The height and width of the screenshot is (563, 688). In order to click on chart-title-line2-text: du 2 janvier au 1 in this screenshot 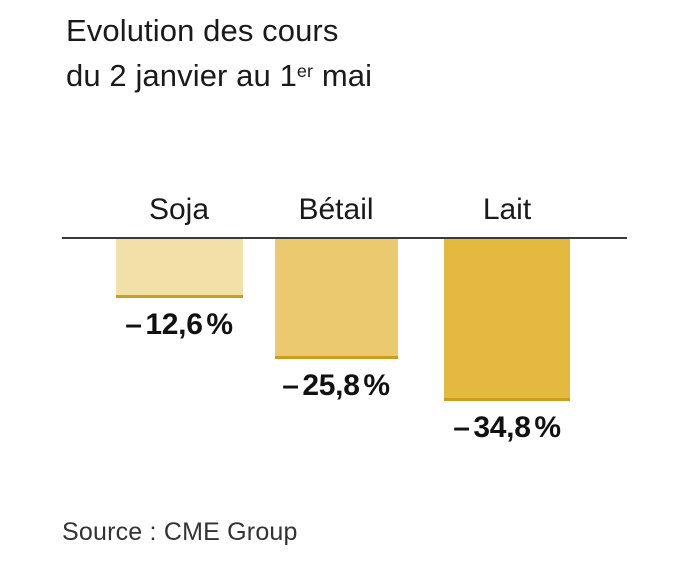, I will do `click(181, 75)`.